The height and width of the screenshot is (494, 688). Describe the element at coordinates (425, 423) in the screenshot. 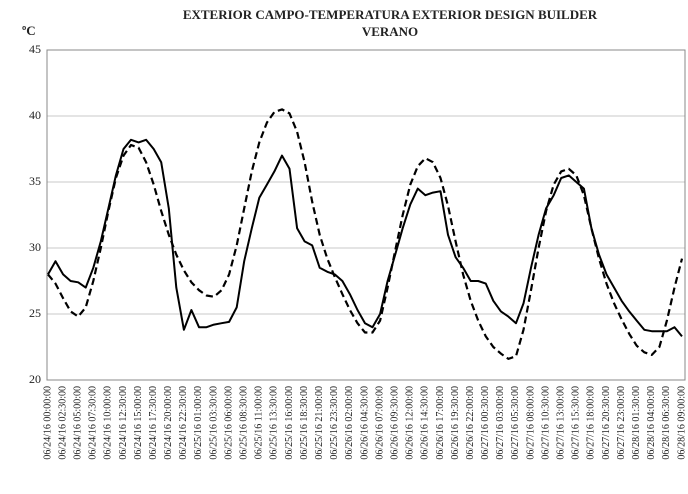

I see `x-tick-label: 06/26/16 14:30:00` at that location.